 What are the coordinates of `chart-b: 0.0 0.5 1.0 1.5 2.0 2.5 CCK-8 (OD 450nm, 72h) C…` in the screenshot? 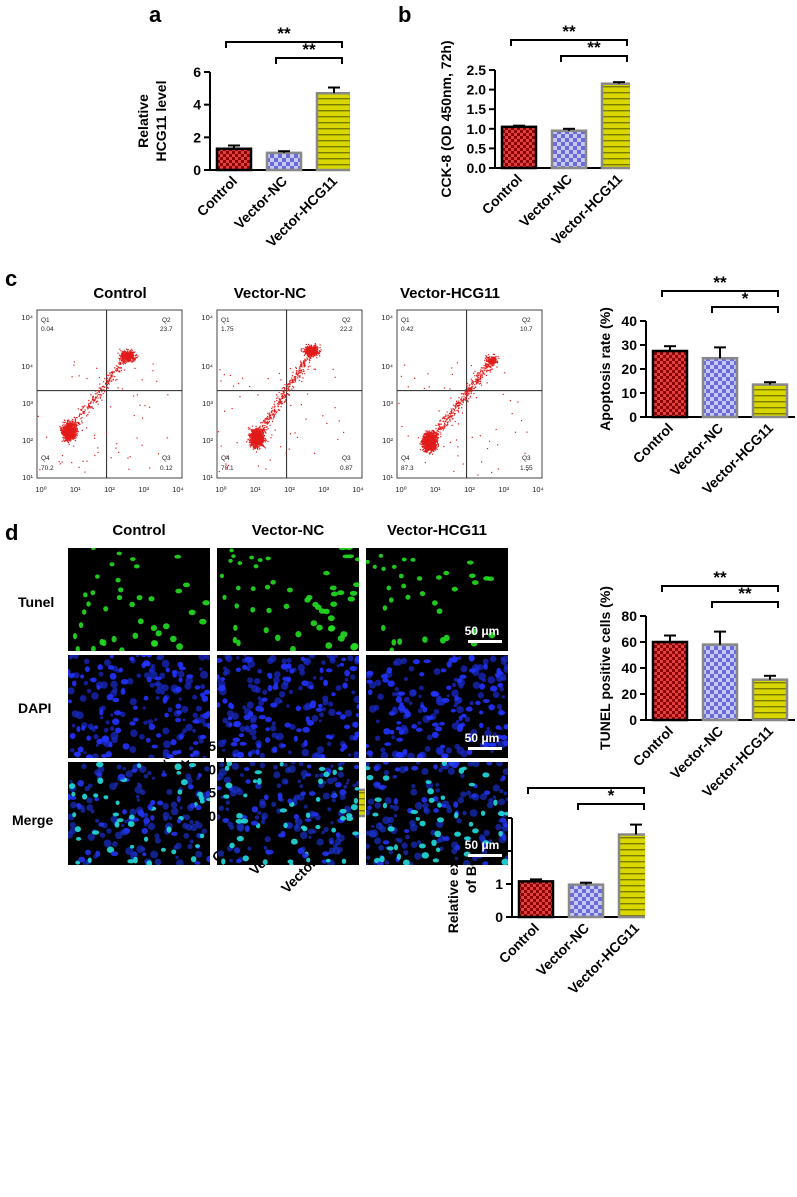 It's located at (534, 135).